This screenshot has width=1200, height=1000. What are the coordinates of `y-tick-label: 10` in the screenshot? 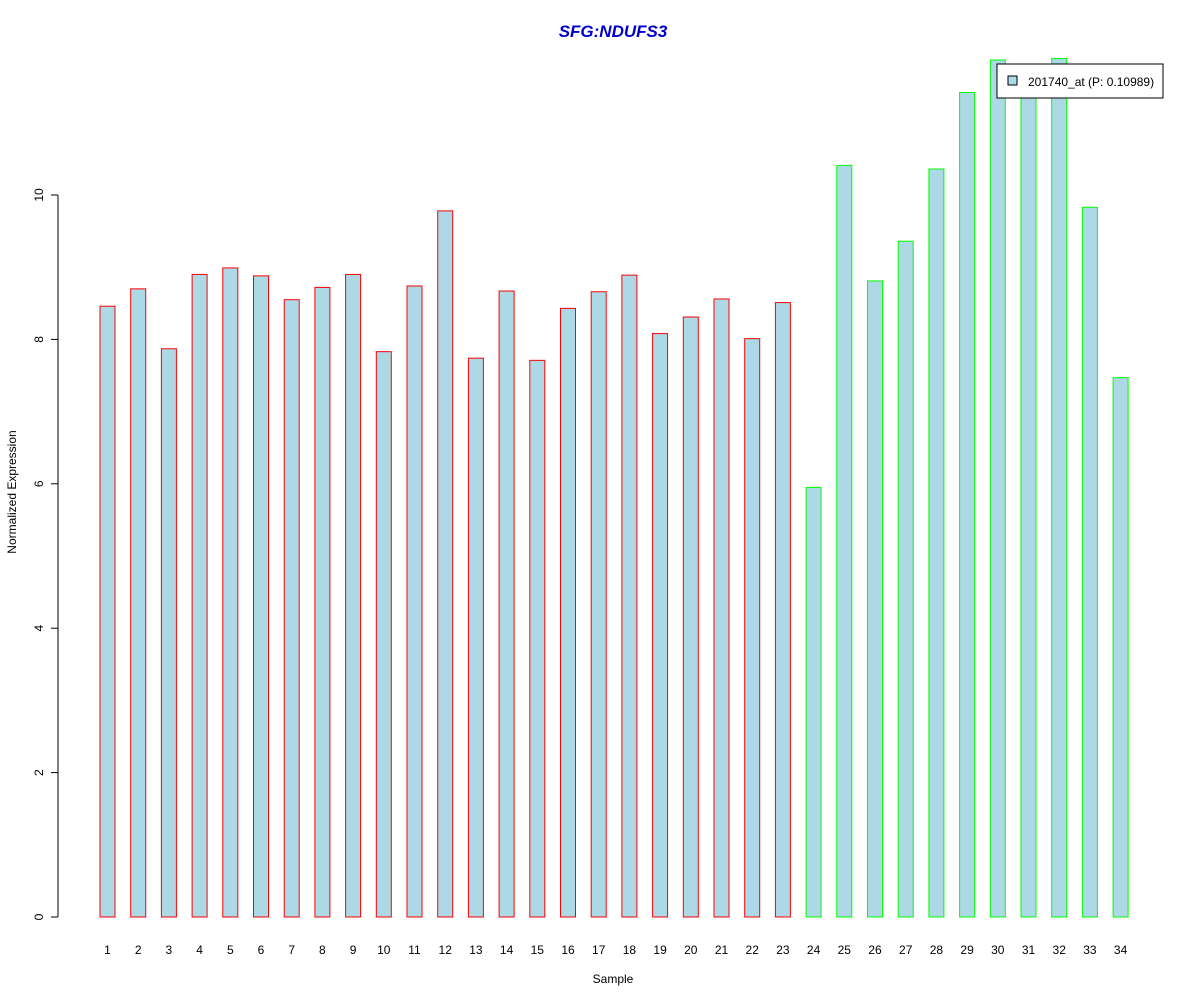 It's located at (39, 195).